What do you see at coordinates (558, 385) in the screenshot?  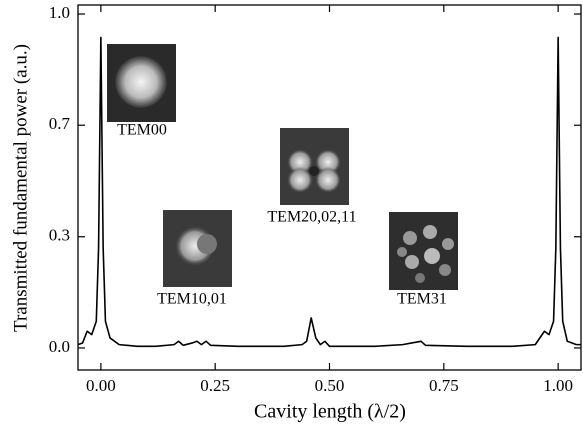 I see `x-tick-label: 1.00` at bounding box center [558, 385].